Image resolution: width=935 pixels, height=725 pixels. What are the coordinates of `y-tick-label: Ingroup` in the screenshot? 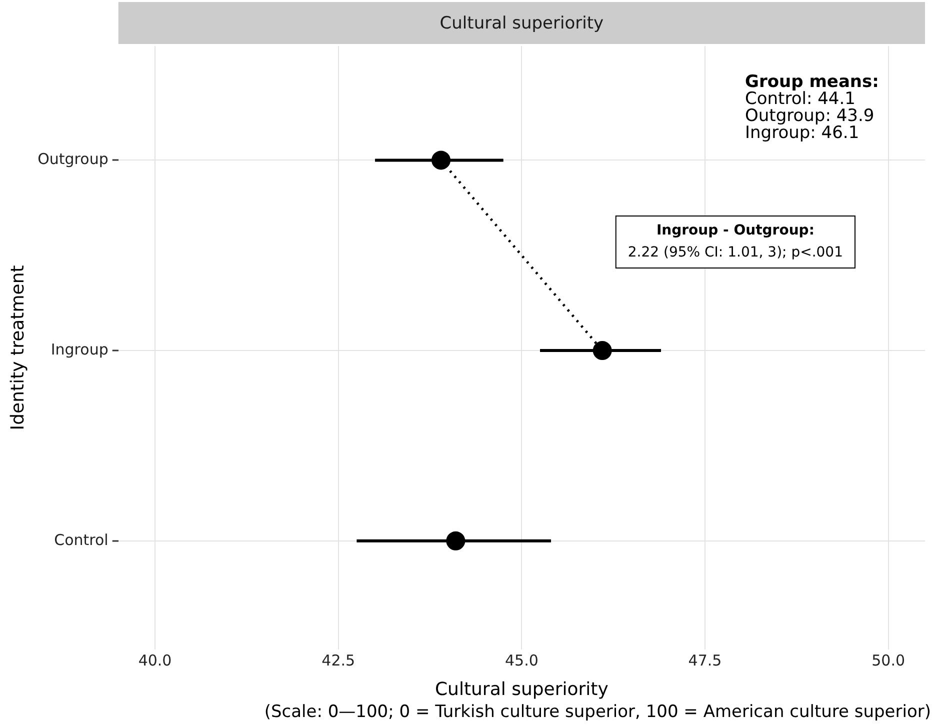 It's located at (79, 349).